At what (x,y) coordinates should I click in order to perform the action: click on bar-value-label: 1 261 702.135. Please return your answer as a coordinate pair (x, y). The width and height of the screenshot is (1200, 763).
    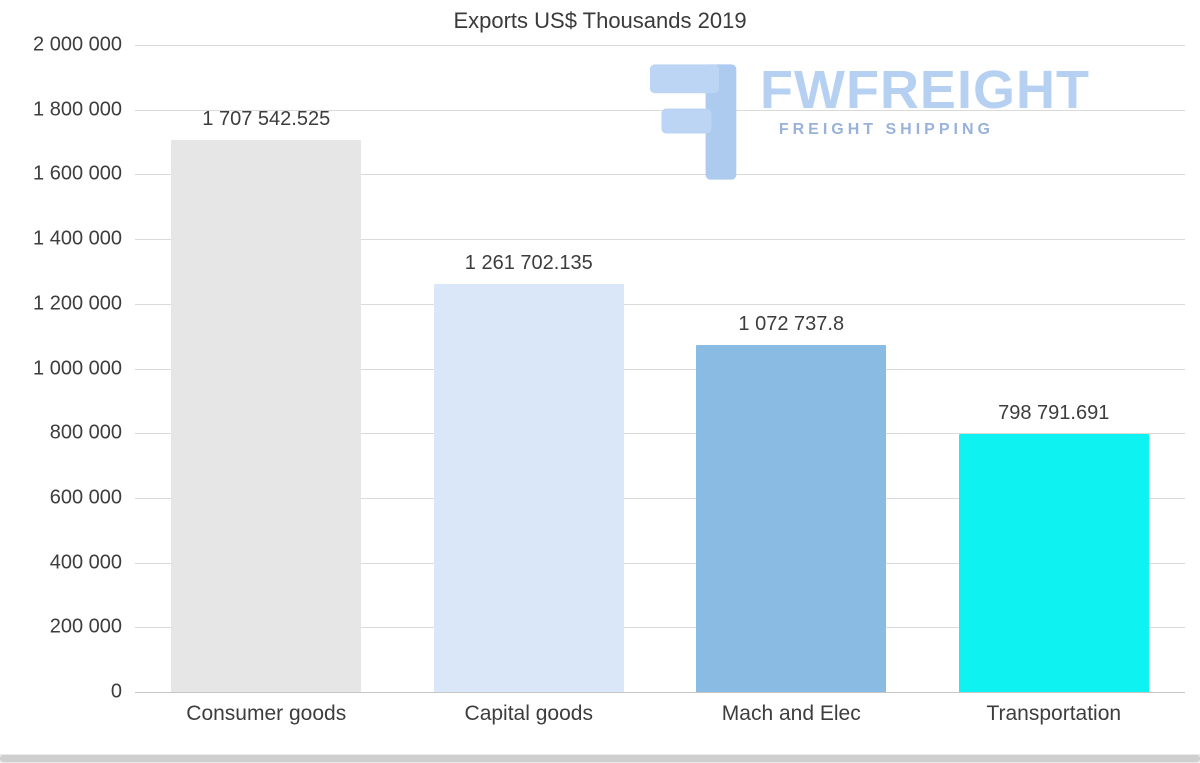
    Looking at the image, I should click on (528, 262).